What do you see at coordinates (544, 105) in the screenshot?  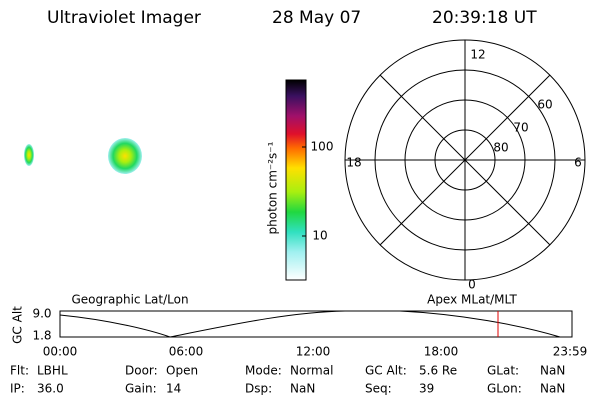 I see `lat-label: 60` at bounding box center [544, 105].